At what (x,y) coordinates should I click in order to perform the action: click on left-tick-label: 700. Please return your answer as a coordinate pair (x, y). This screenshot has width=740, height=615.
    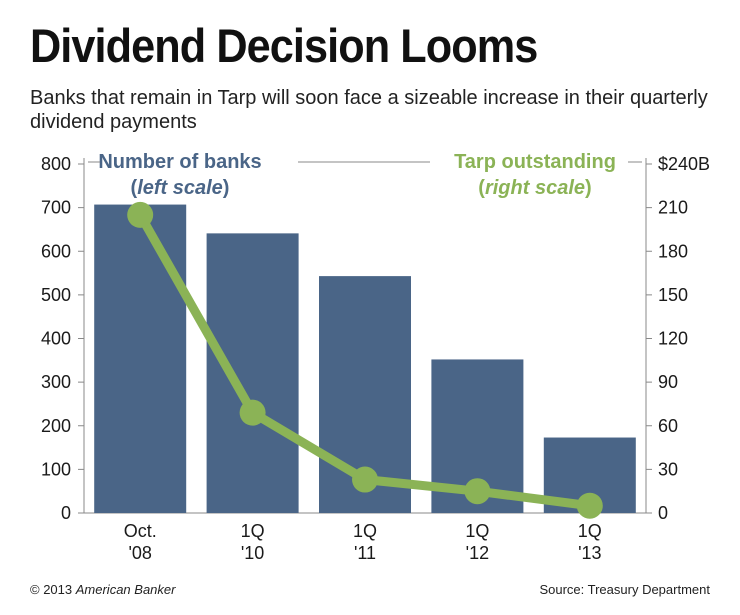
    Looking at the image, I should click on (56, 208).